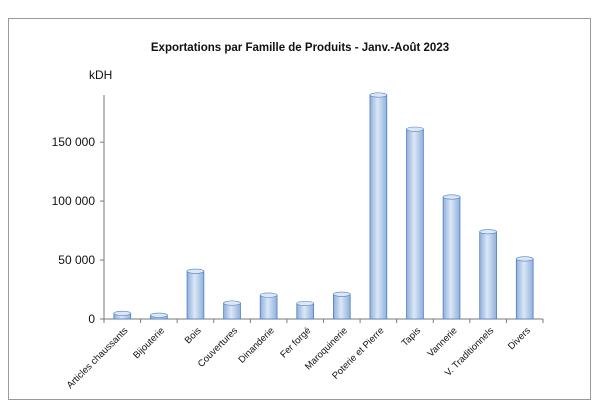 The width and height of the screenshot is (600, 405). Describe the element at coordinates (218, 347) in the screenshot. I see `x-category-label: Couvertures` at that location.